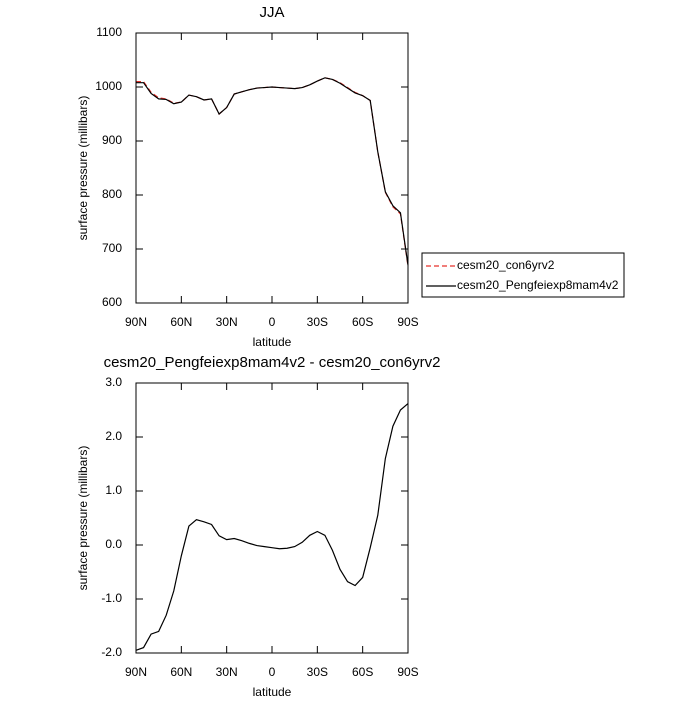 The height and width of the screenshot is (705, 700). I want to click on y-tick-label: 1100, so click(109, 32).